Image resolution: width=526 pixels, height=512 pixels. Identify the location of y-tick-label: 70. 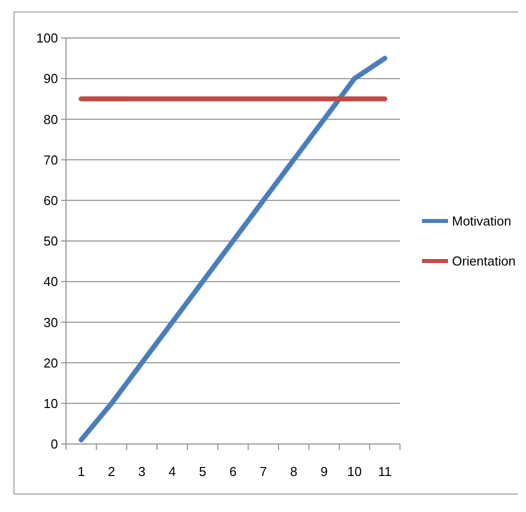
(51, 160).